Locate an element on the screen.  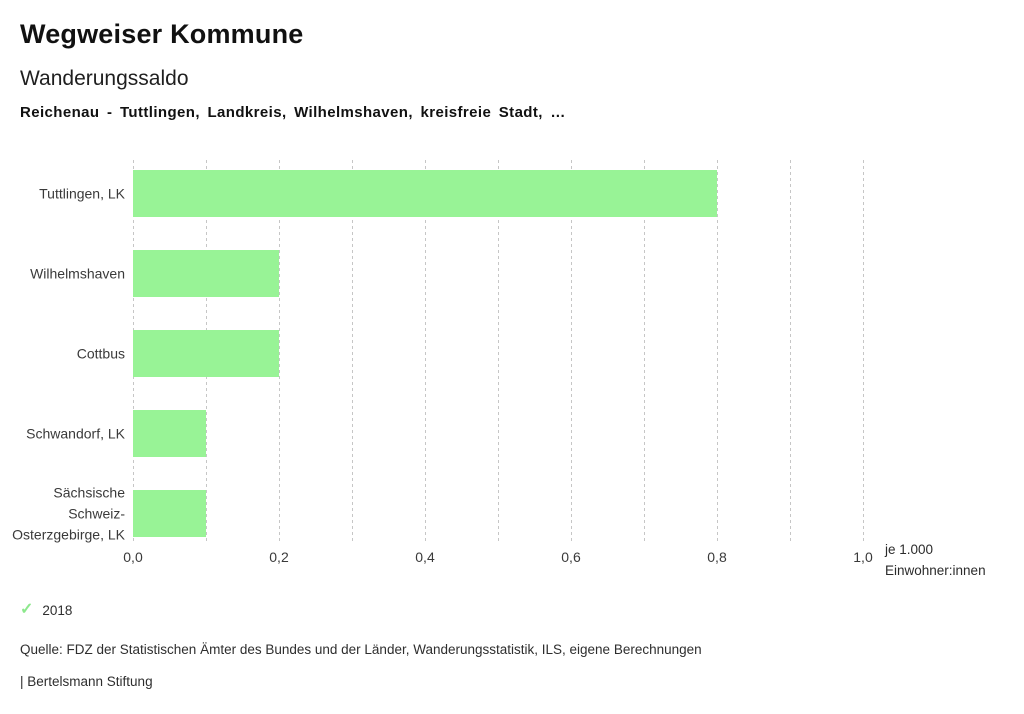
x-tick-label: 1,0 is located at coordinates (863, 557).